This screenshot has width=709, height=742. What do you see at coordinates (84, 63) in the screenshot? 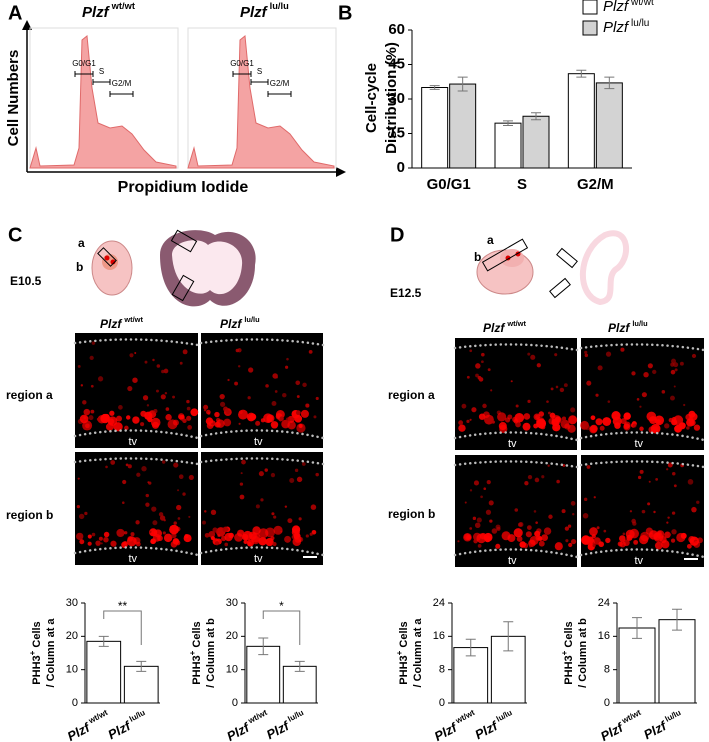
I see `gate-label: G0/G1` at bounding box center [84, 63].